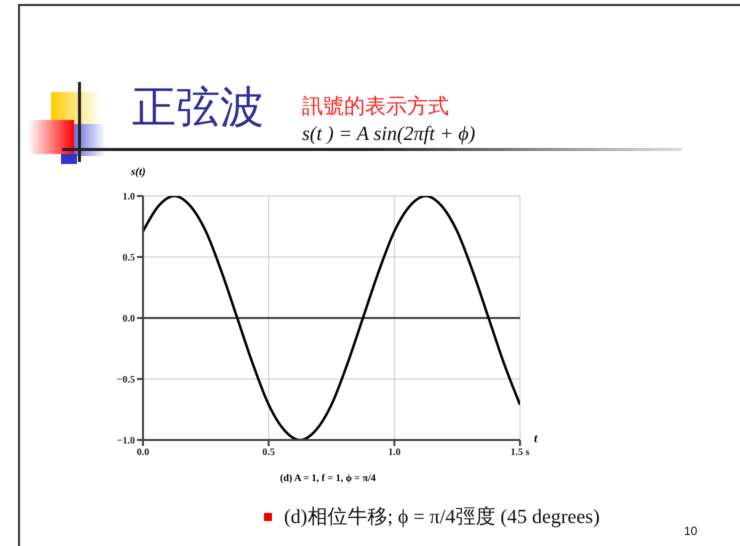  I want to click on chart-subtitle: 訊號的表示方式, so click(375, 107).